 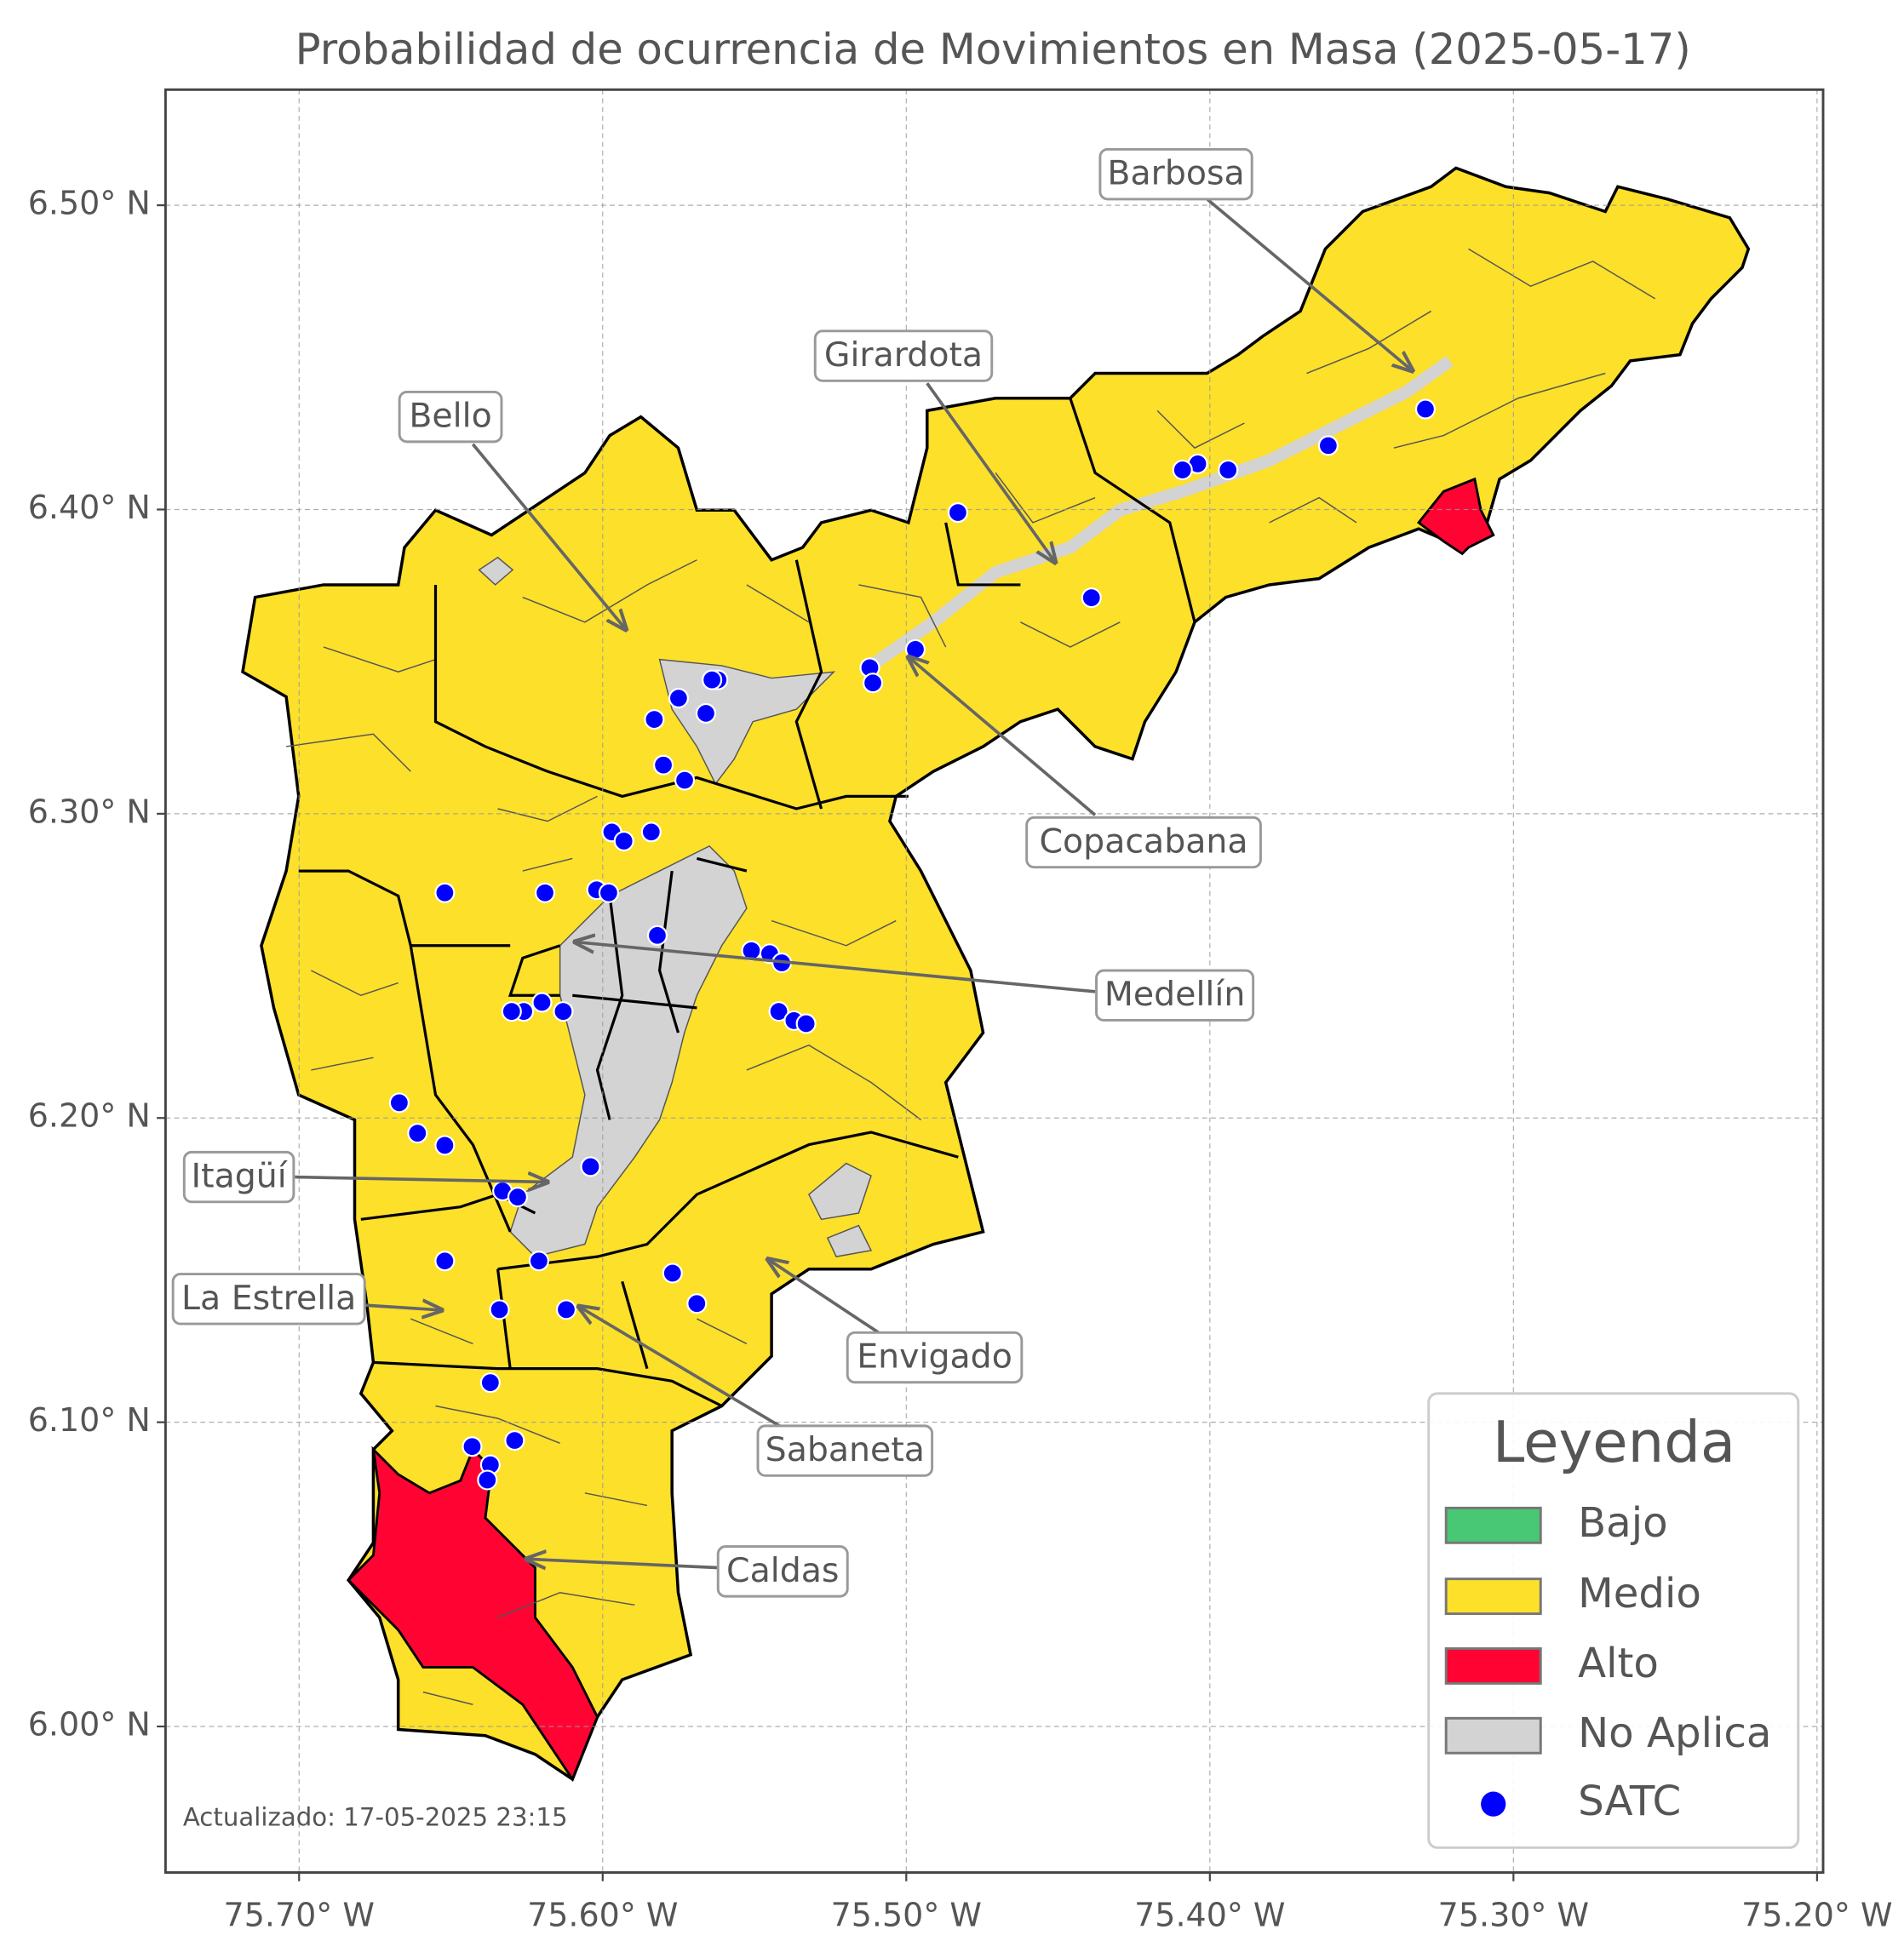 What do you see at coordinates (89, 507) in the screenshot?
I see `y-tick-label: 6.40° N` at bounding box center [89, 507].